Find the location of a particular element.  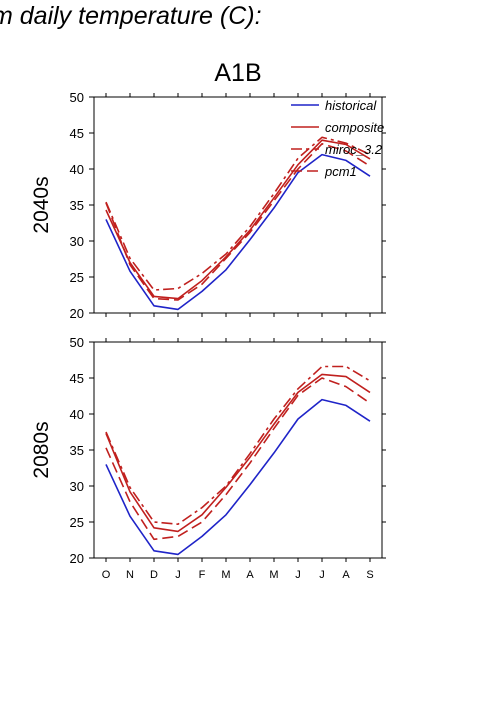

x-tick-label: S is located at coordinates (369, 575).